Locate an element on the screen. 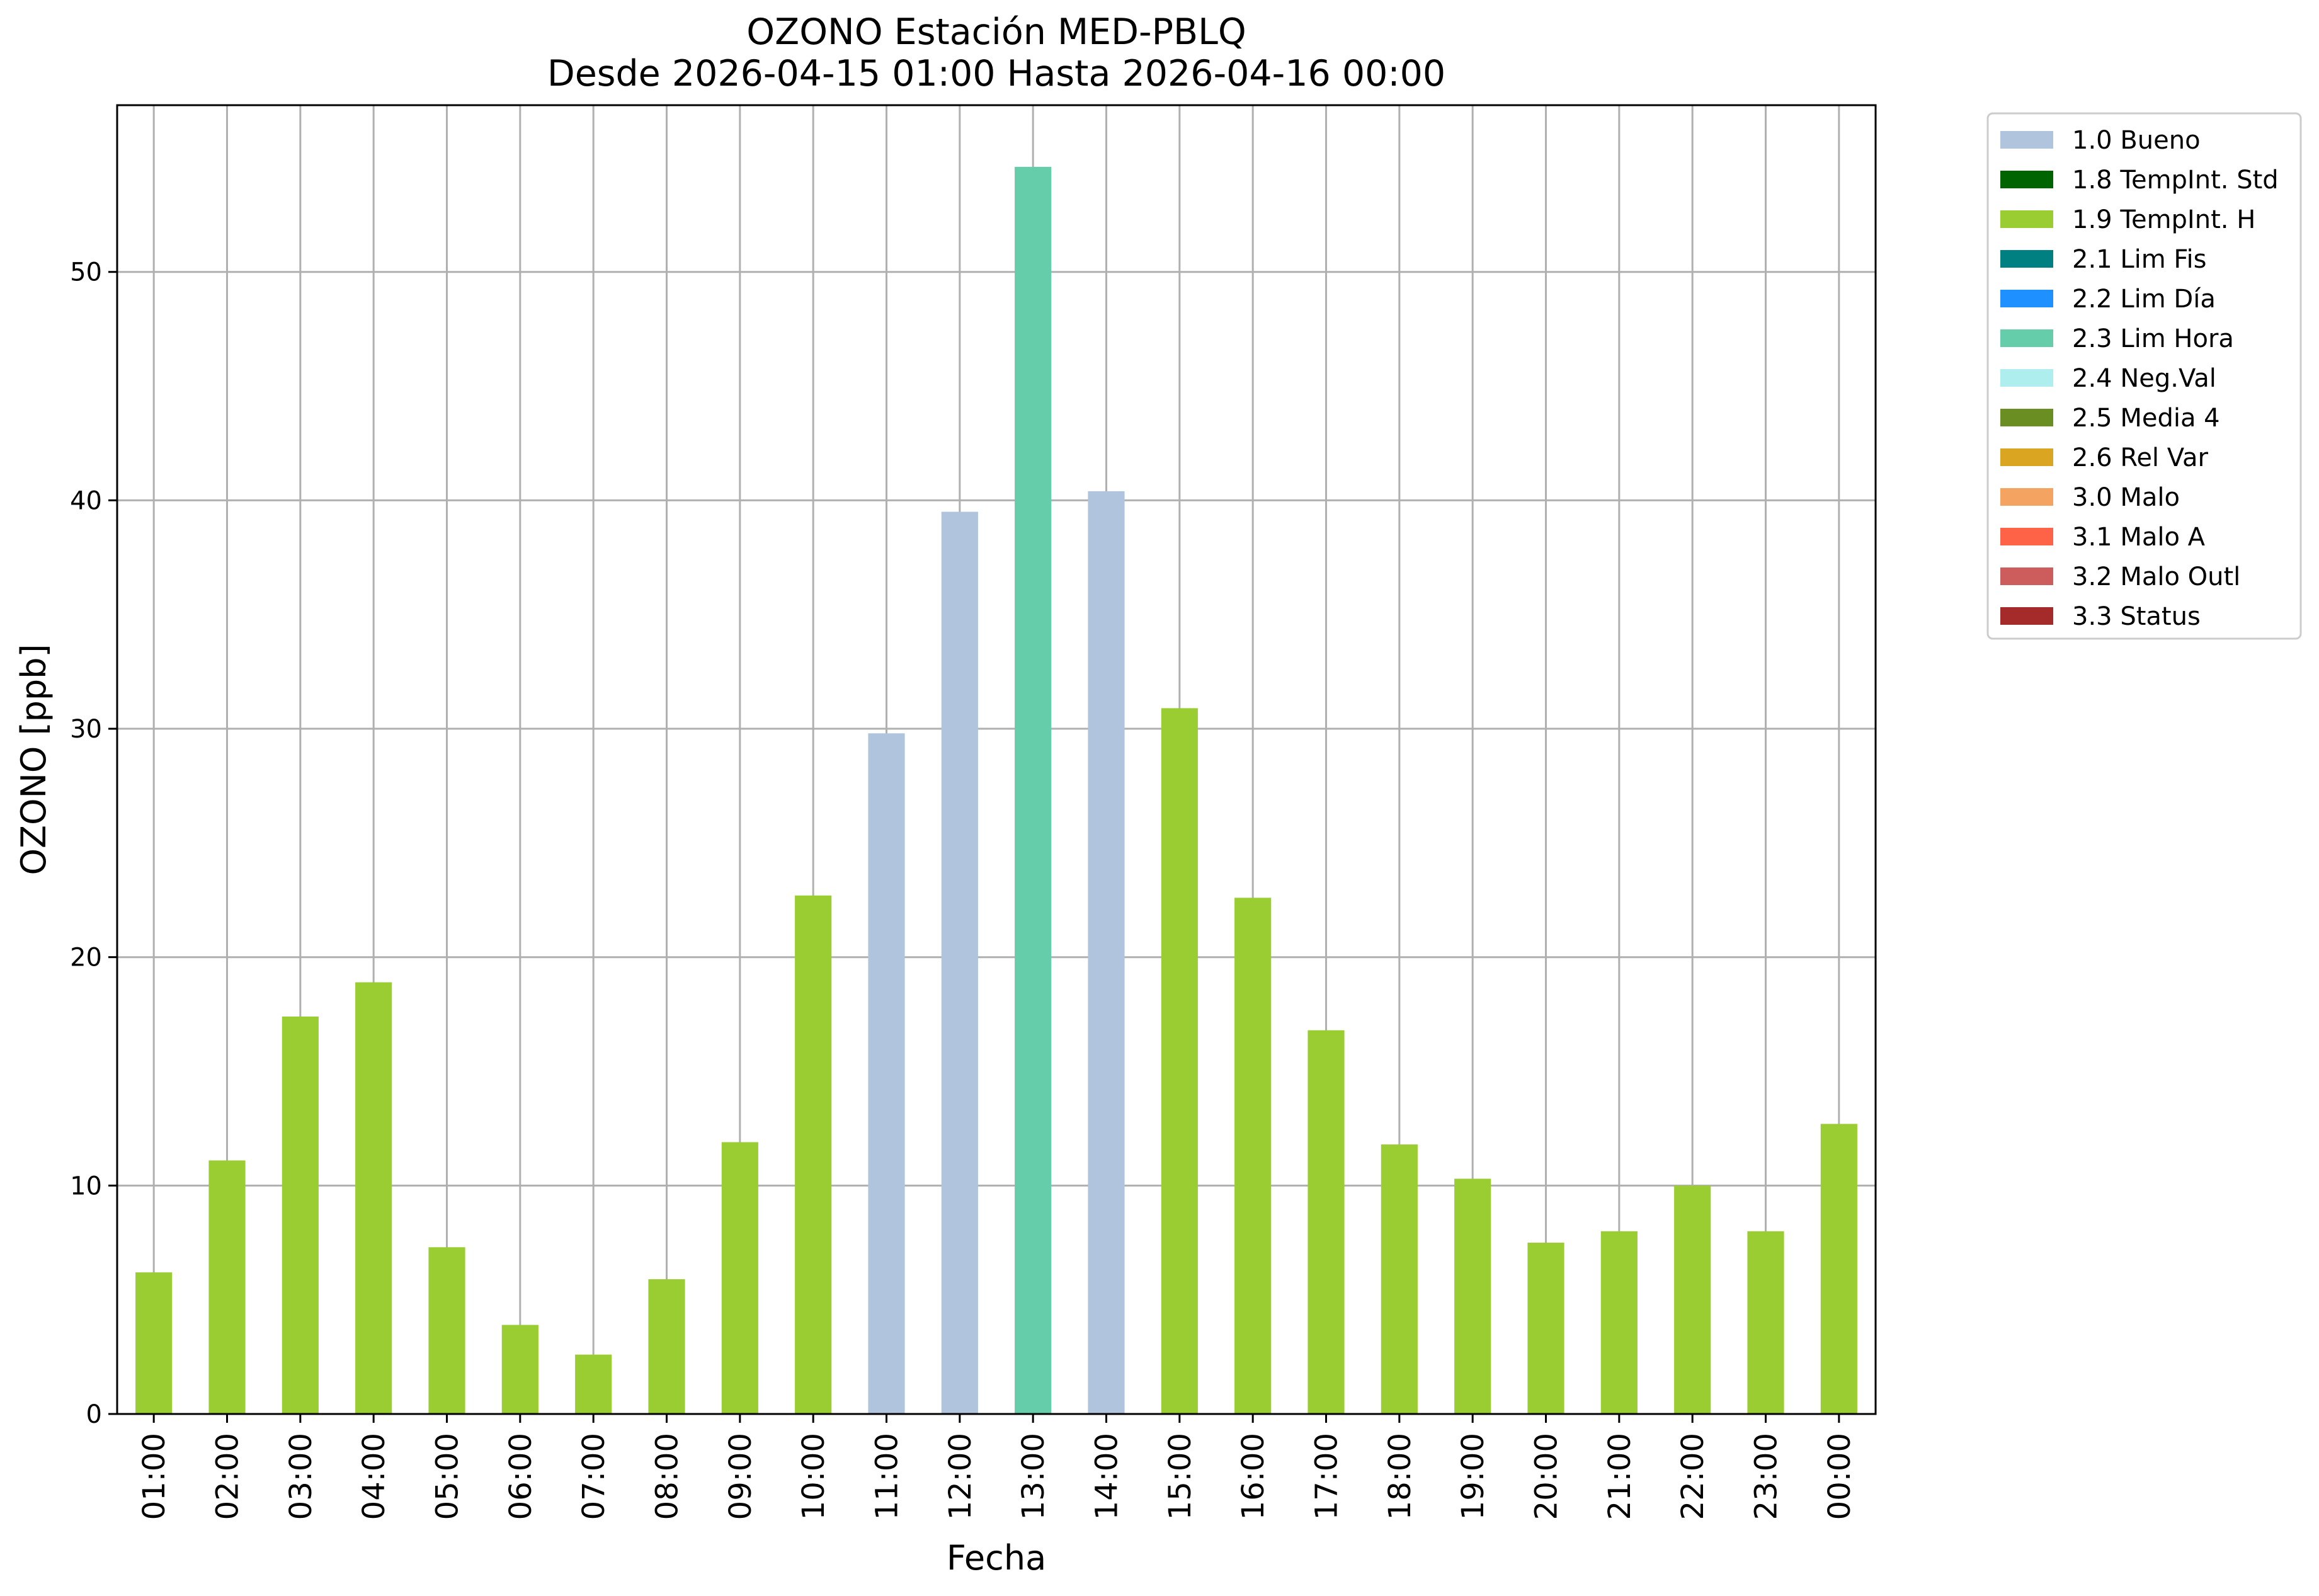  chart-title: OZONO Estación MED-PBLQ is located at coordinates (996, 32).